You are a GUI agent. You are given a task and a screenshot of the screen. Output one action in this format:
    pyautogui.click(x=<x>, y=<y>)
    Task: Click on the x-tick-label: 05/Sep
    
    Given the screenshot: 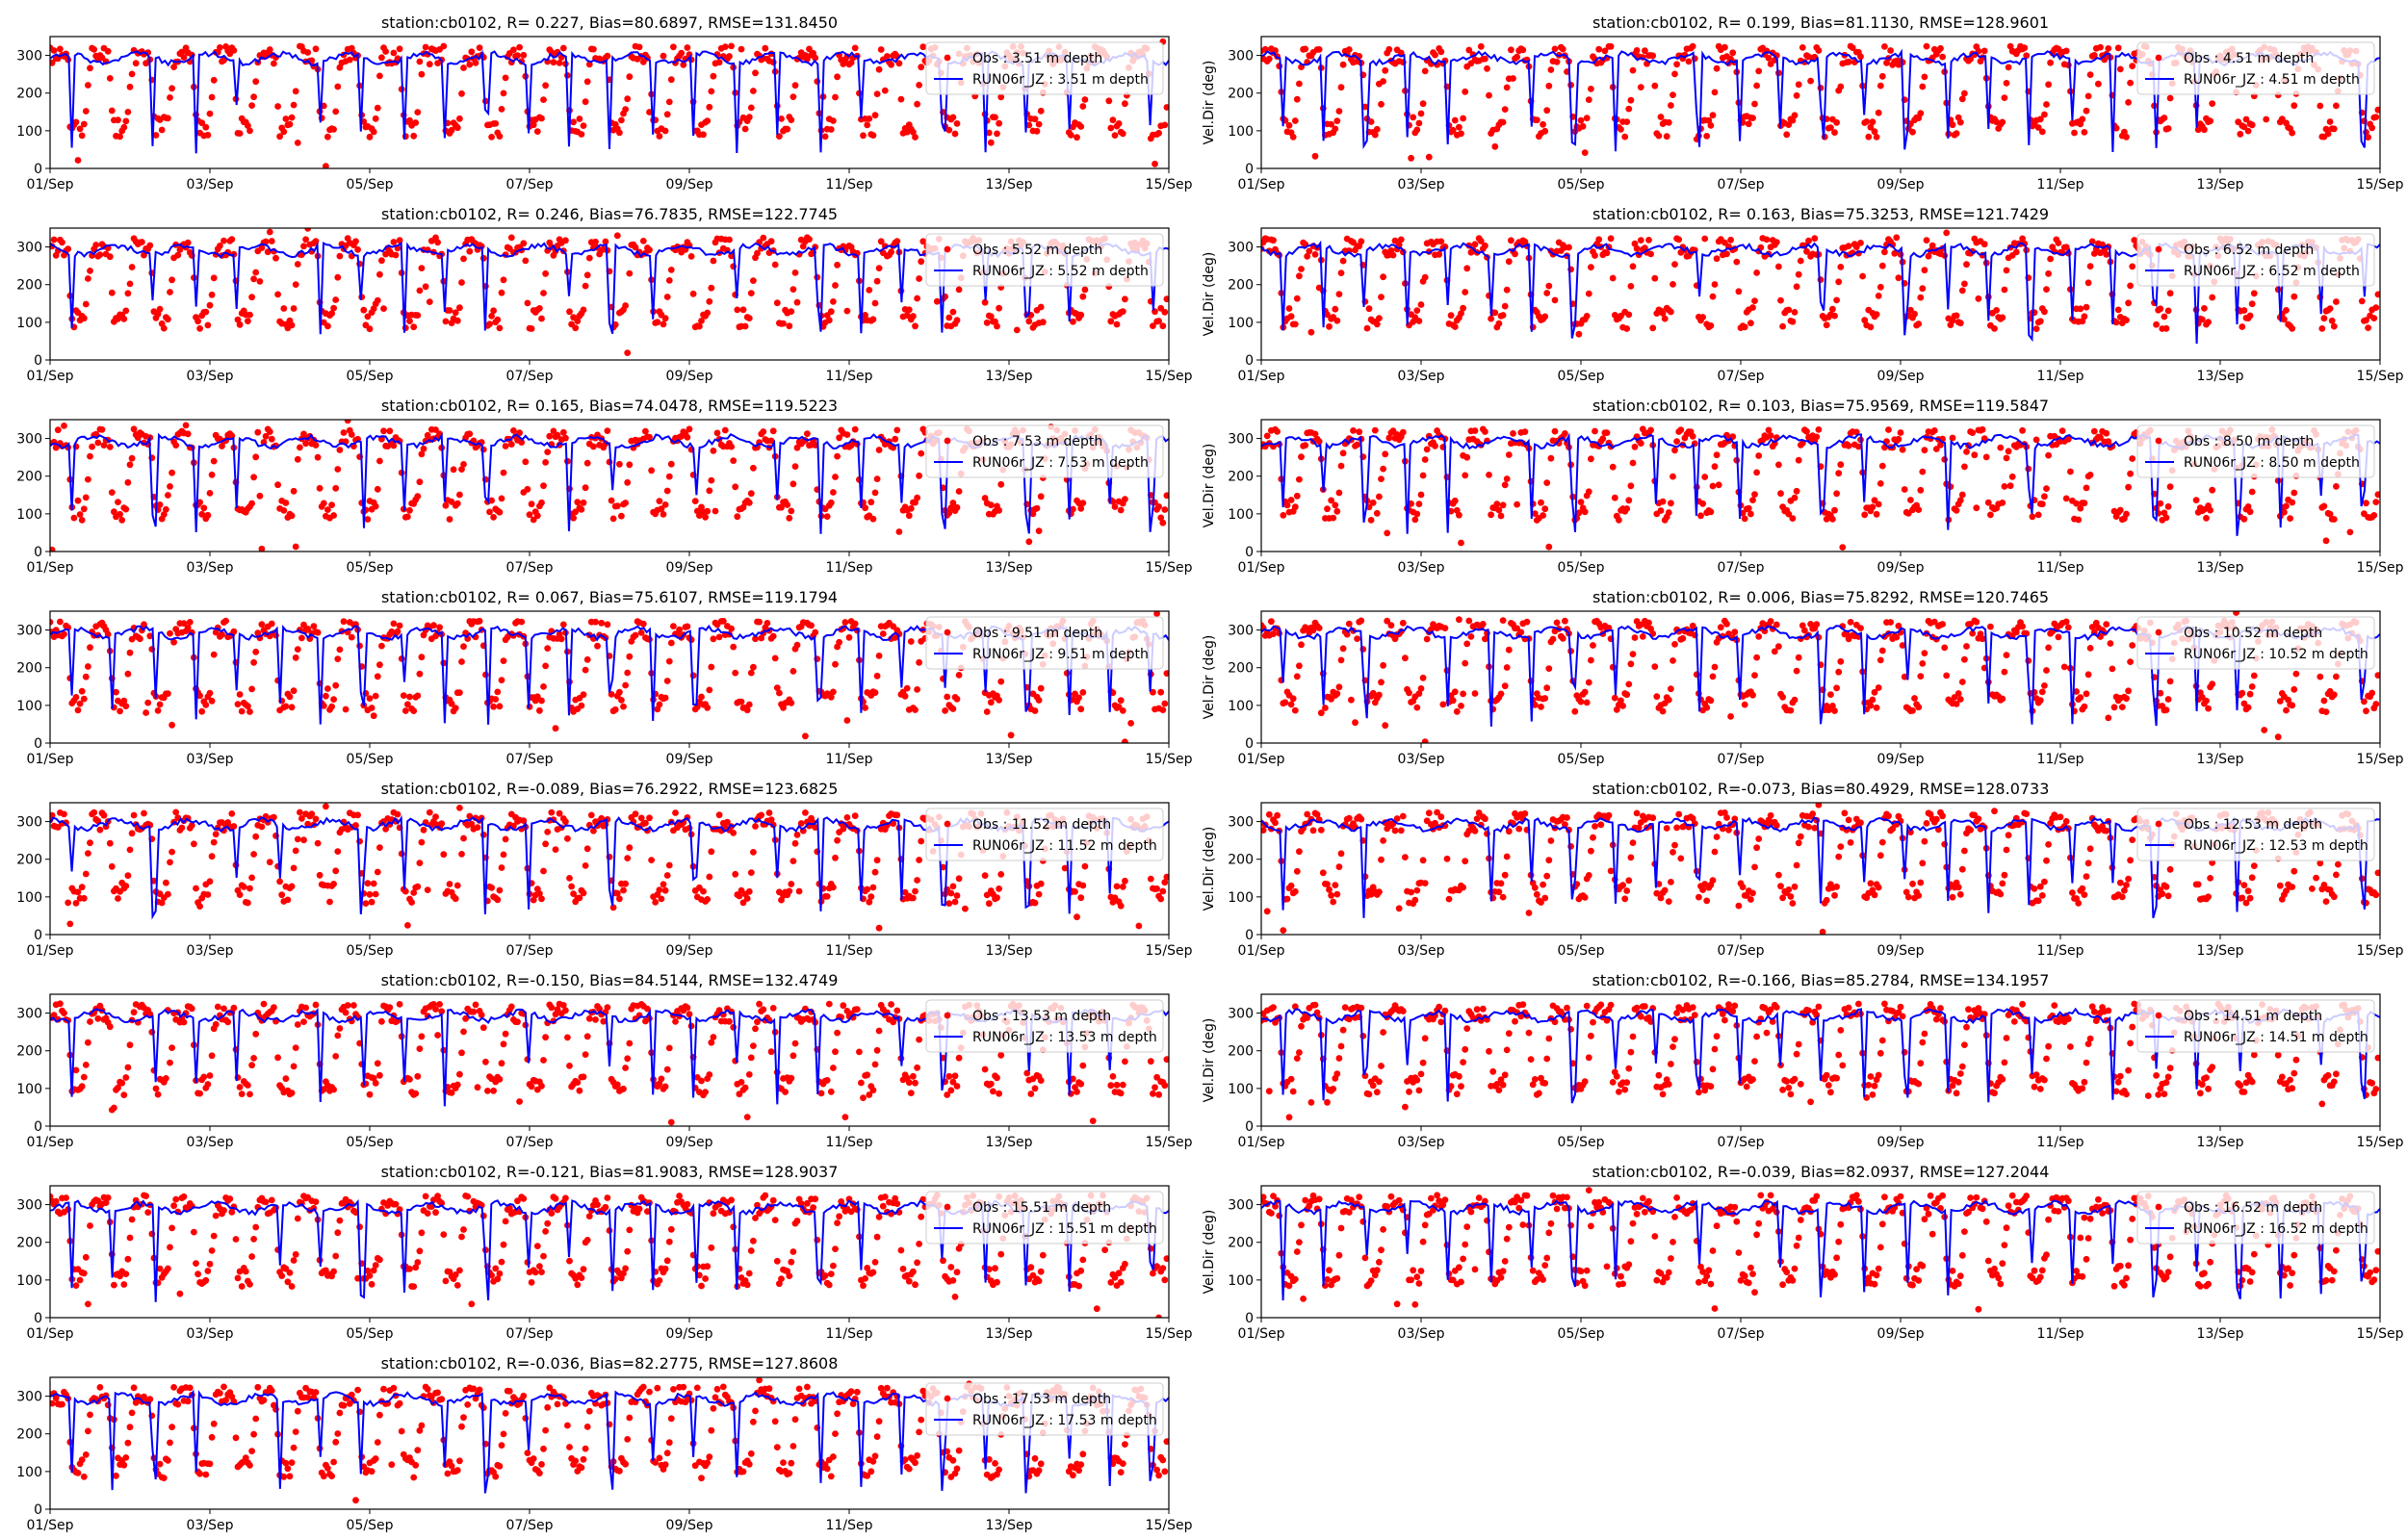 What is the action you would take?
    pyautogui.click(x=1581, y=568)
    